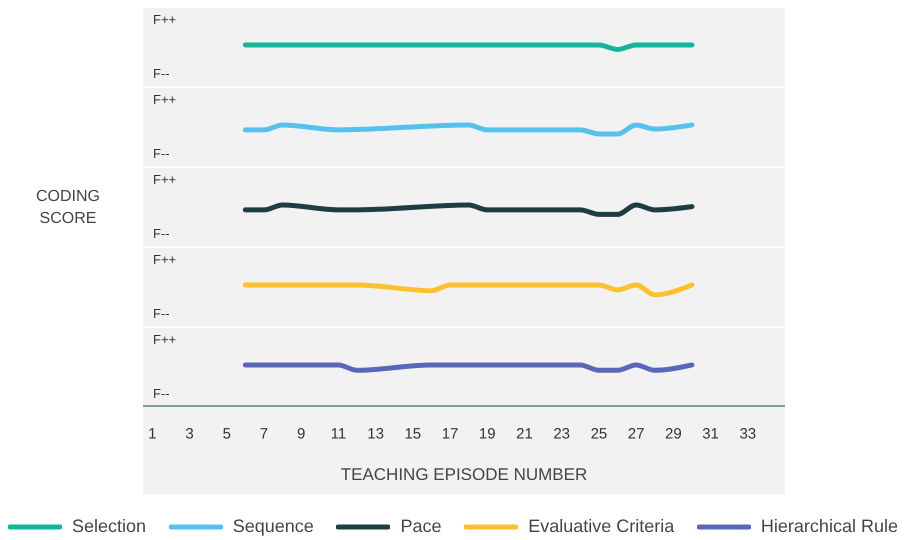 The height and width of the screenshot is (540, 906). What do you see at coordinates (375, 434) in the screenshot?
I see `x-tick-label: 13` at bounding box center [375, 434].